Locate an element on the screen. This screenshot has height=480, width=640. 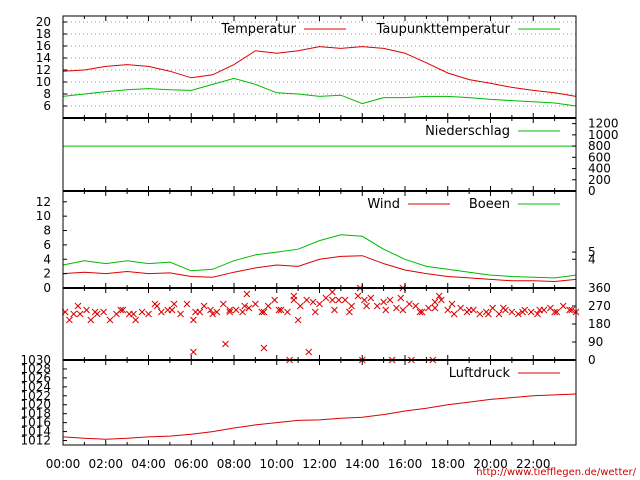
legend-label: Luftdruck is located at coordinates (480, 373).